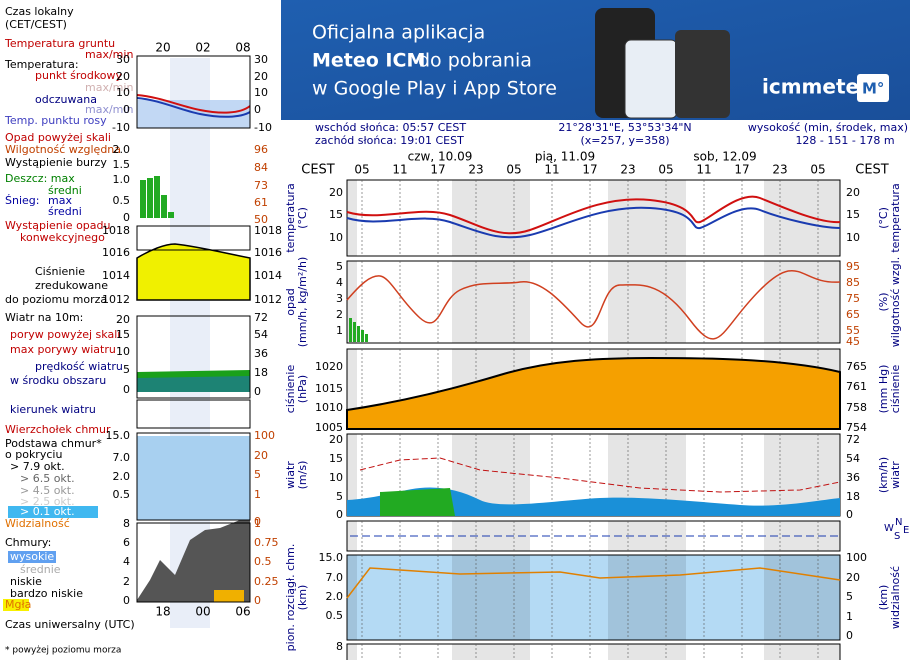 The height and width of the screenshot is (664, 910). What do you see at coordinates (853, 237) in the screenshot?
I see `y2-tick-label: 10` at bounding box center [853, 237].